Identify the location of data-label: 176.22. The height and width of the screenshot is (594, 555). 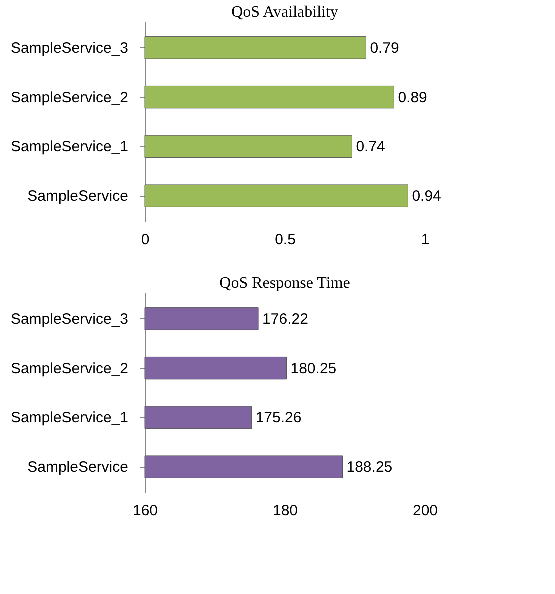
(285, 319).